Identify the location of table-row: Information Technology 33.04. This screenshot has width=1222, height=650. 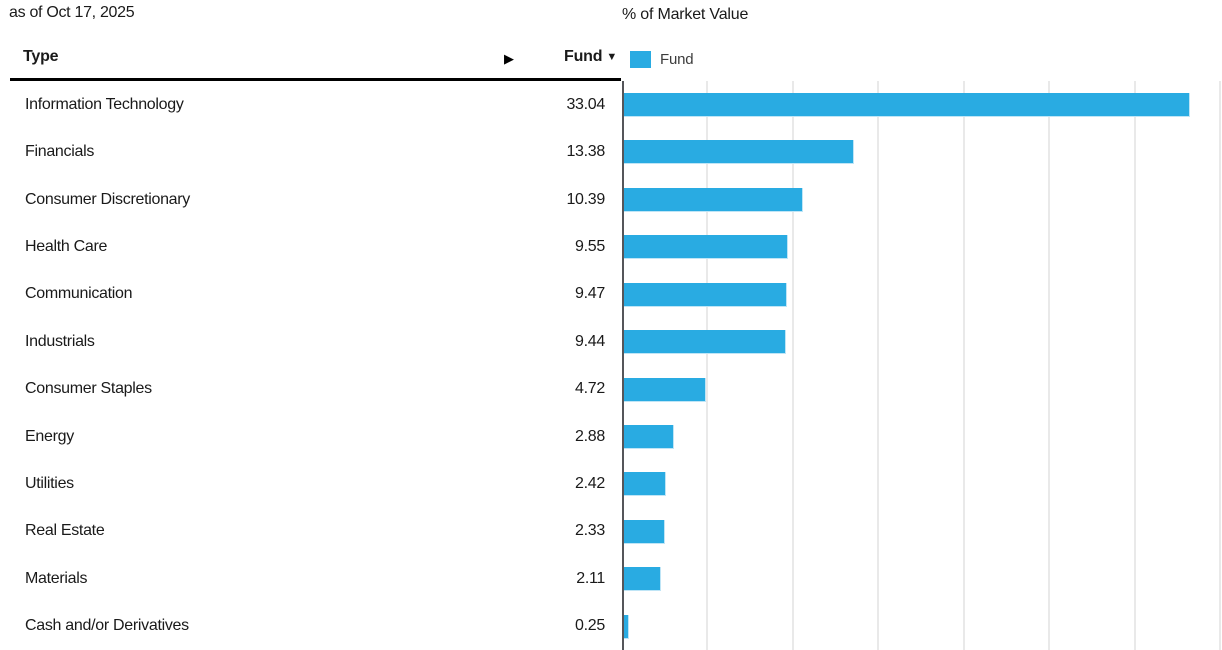
(311, 104).